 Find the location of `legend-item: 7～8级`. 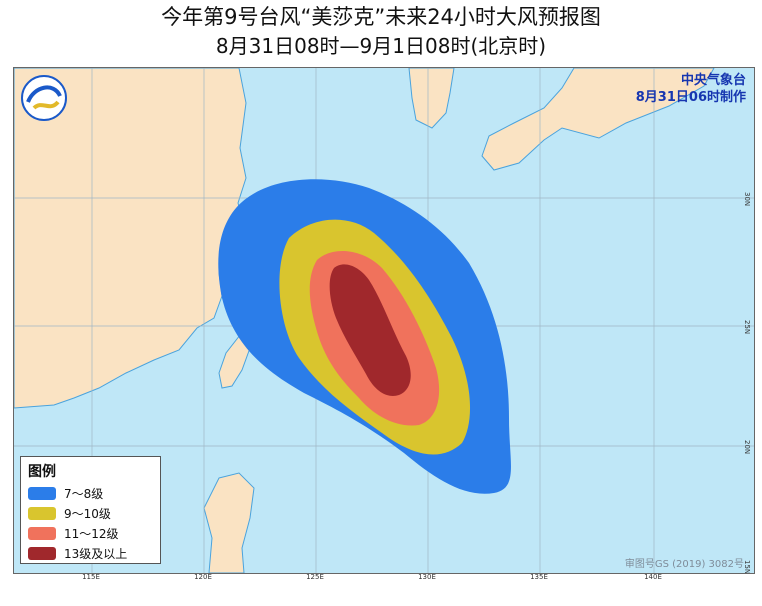

legend-item: 7～8级 is located at coordinates (94, 493).